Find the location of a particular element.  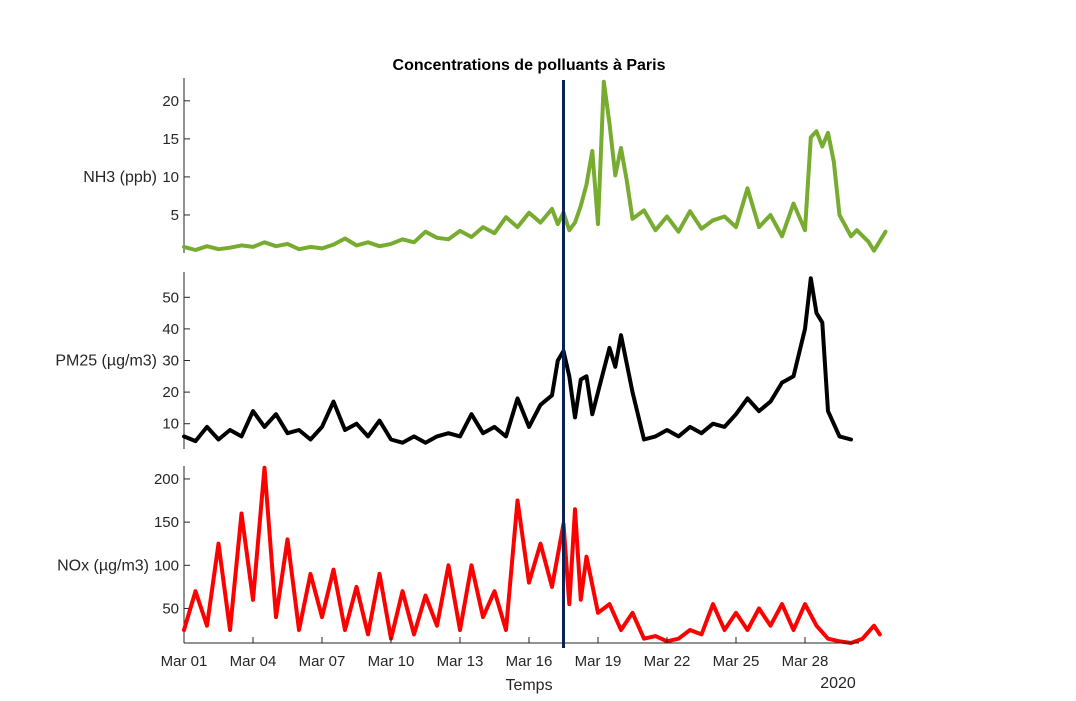

x-tick-label: Mar 10 is located at coordinates (391, 661).